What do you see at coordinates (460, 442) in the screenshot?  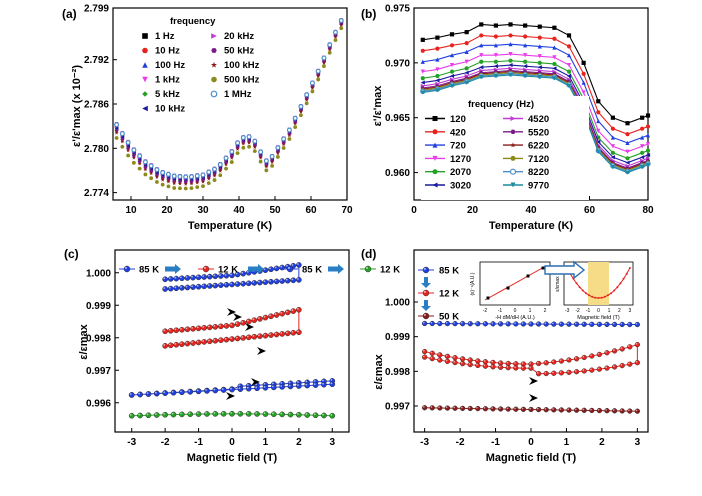 I see `x-tick-label: -2` at bounding box center [460, 442].